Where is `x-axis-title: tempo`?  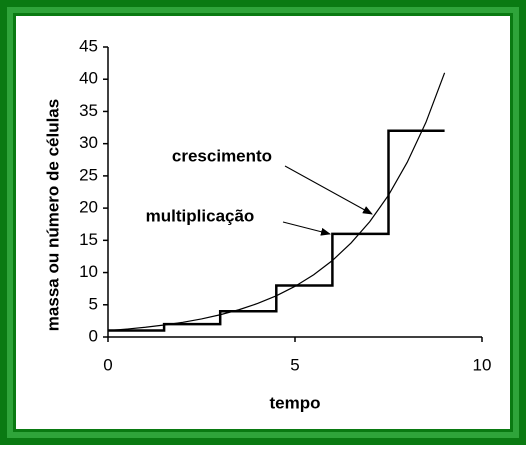
x-axis-title: tempo is located at coordinates (295, 402).